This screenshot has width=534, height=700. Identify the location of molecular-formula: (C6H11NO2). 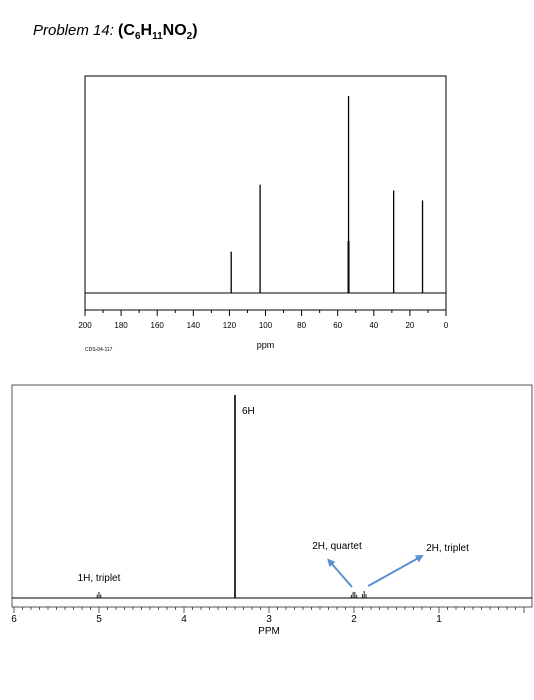
(158, 32).